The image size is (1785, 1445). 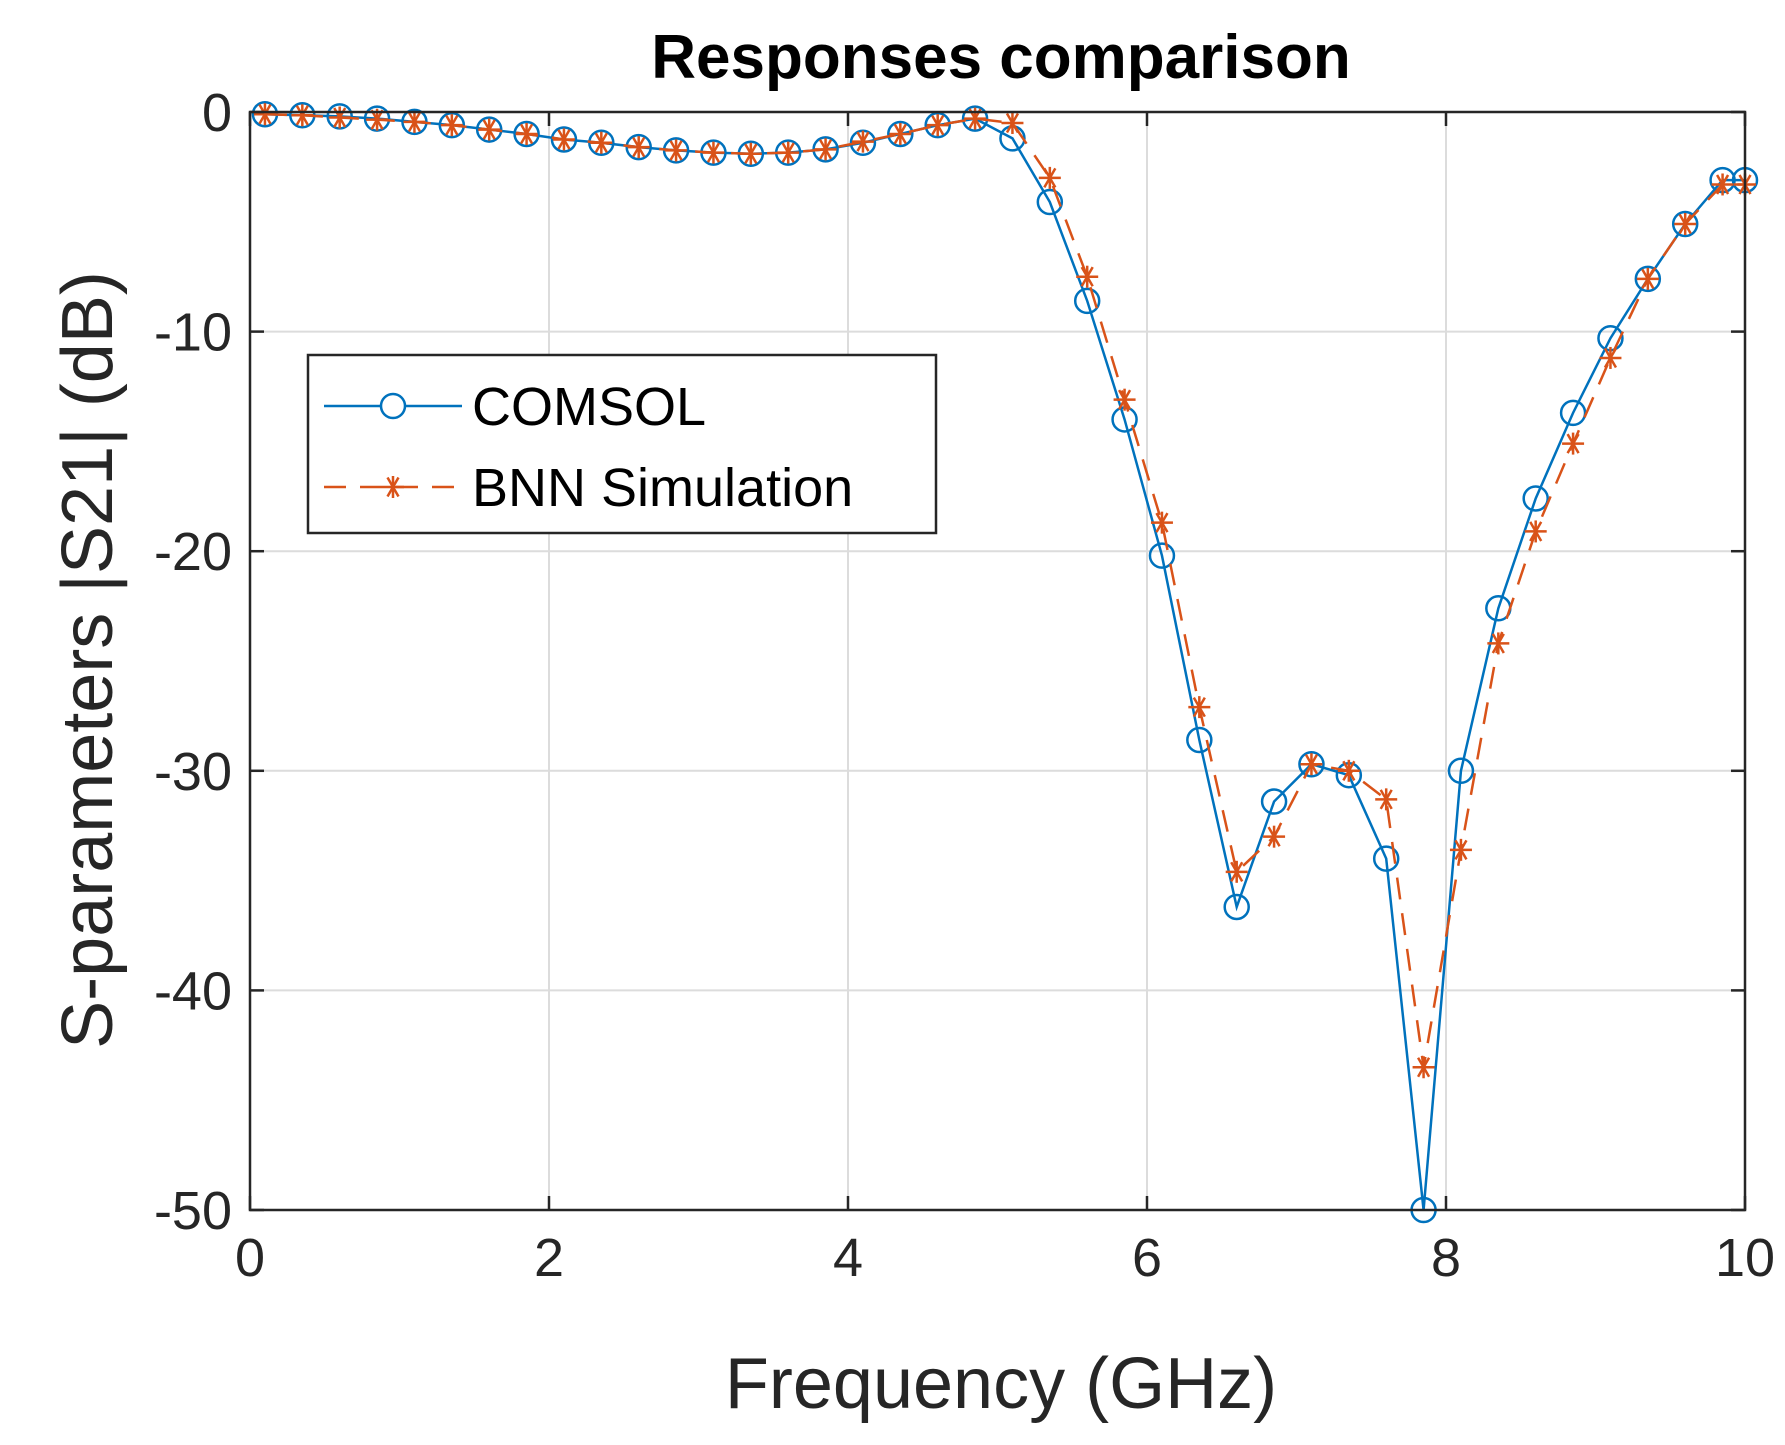 What do you see at coordinates (848, 1258) in the screenshot?
I see `x-tick-label: 4` at bounding box center [848, 1258].